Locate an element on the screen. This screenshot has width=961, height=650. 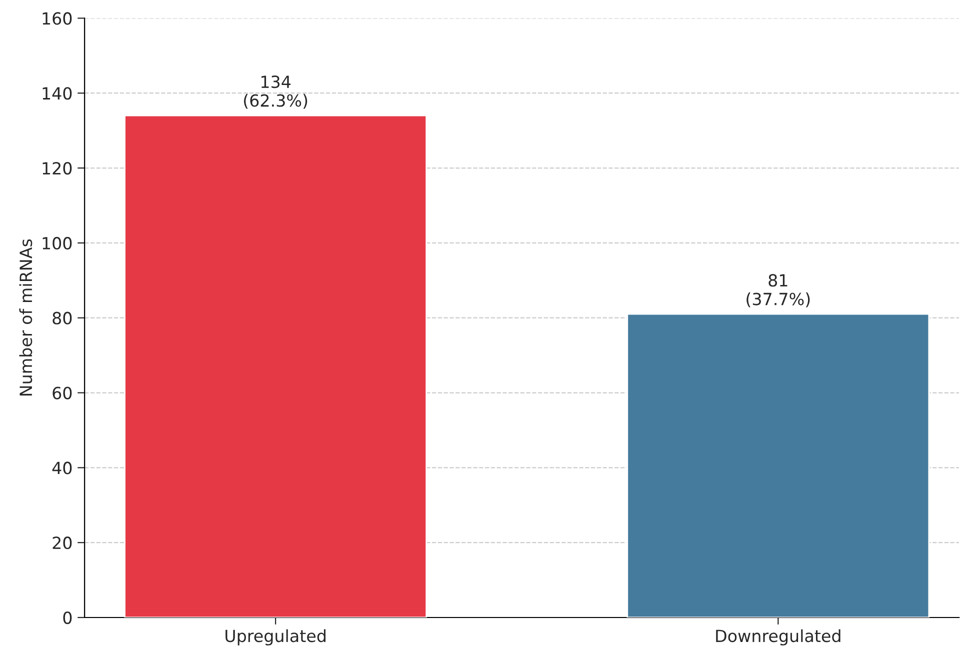
y-tick-label: 160 is located at coordinates (57, 18).